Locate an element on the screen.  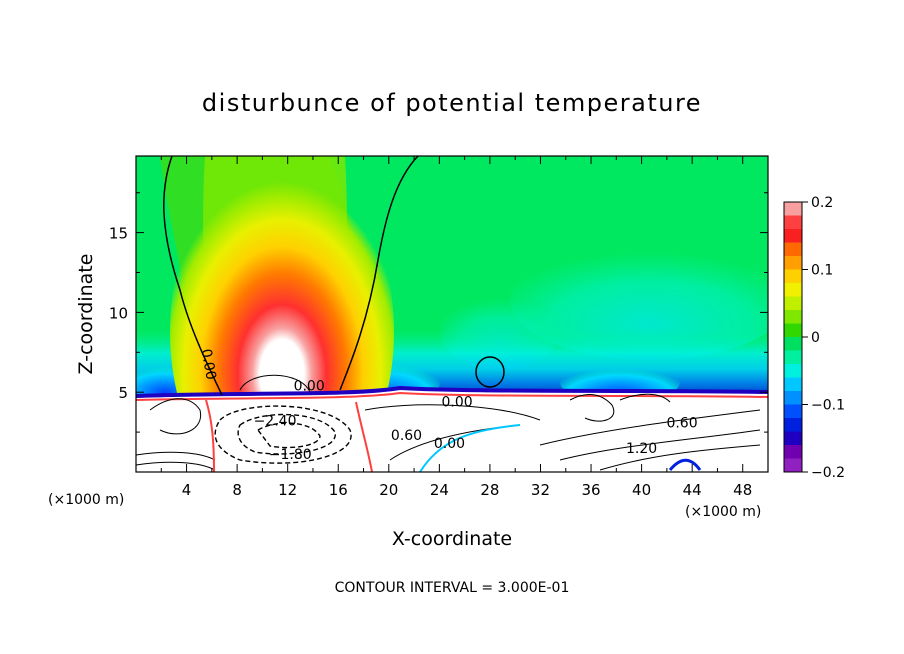
x-tick-label: 48 is located at coordinates (742, 490).